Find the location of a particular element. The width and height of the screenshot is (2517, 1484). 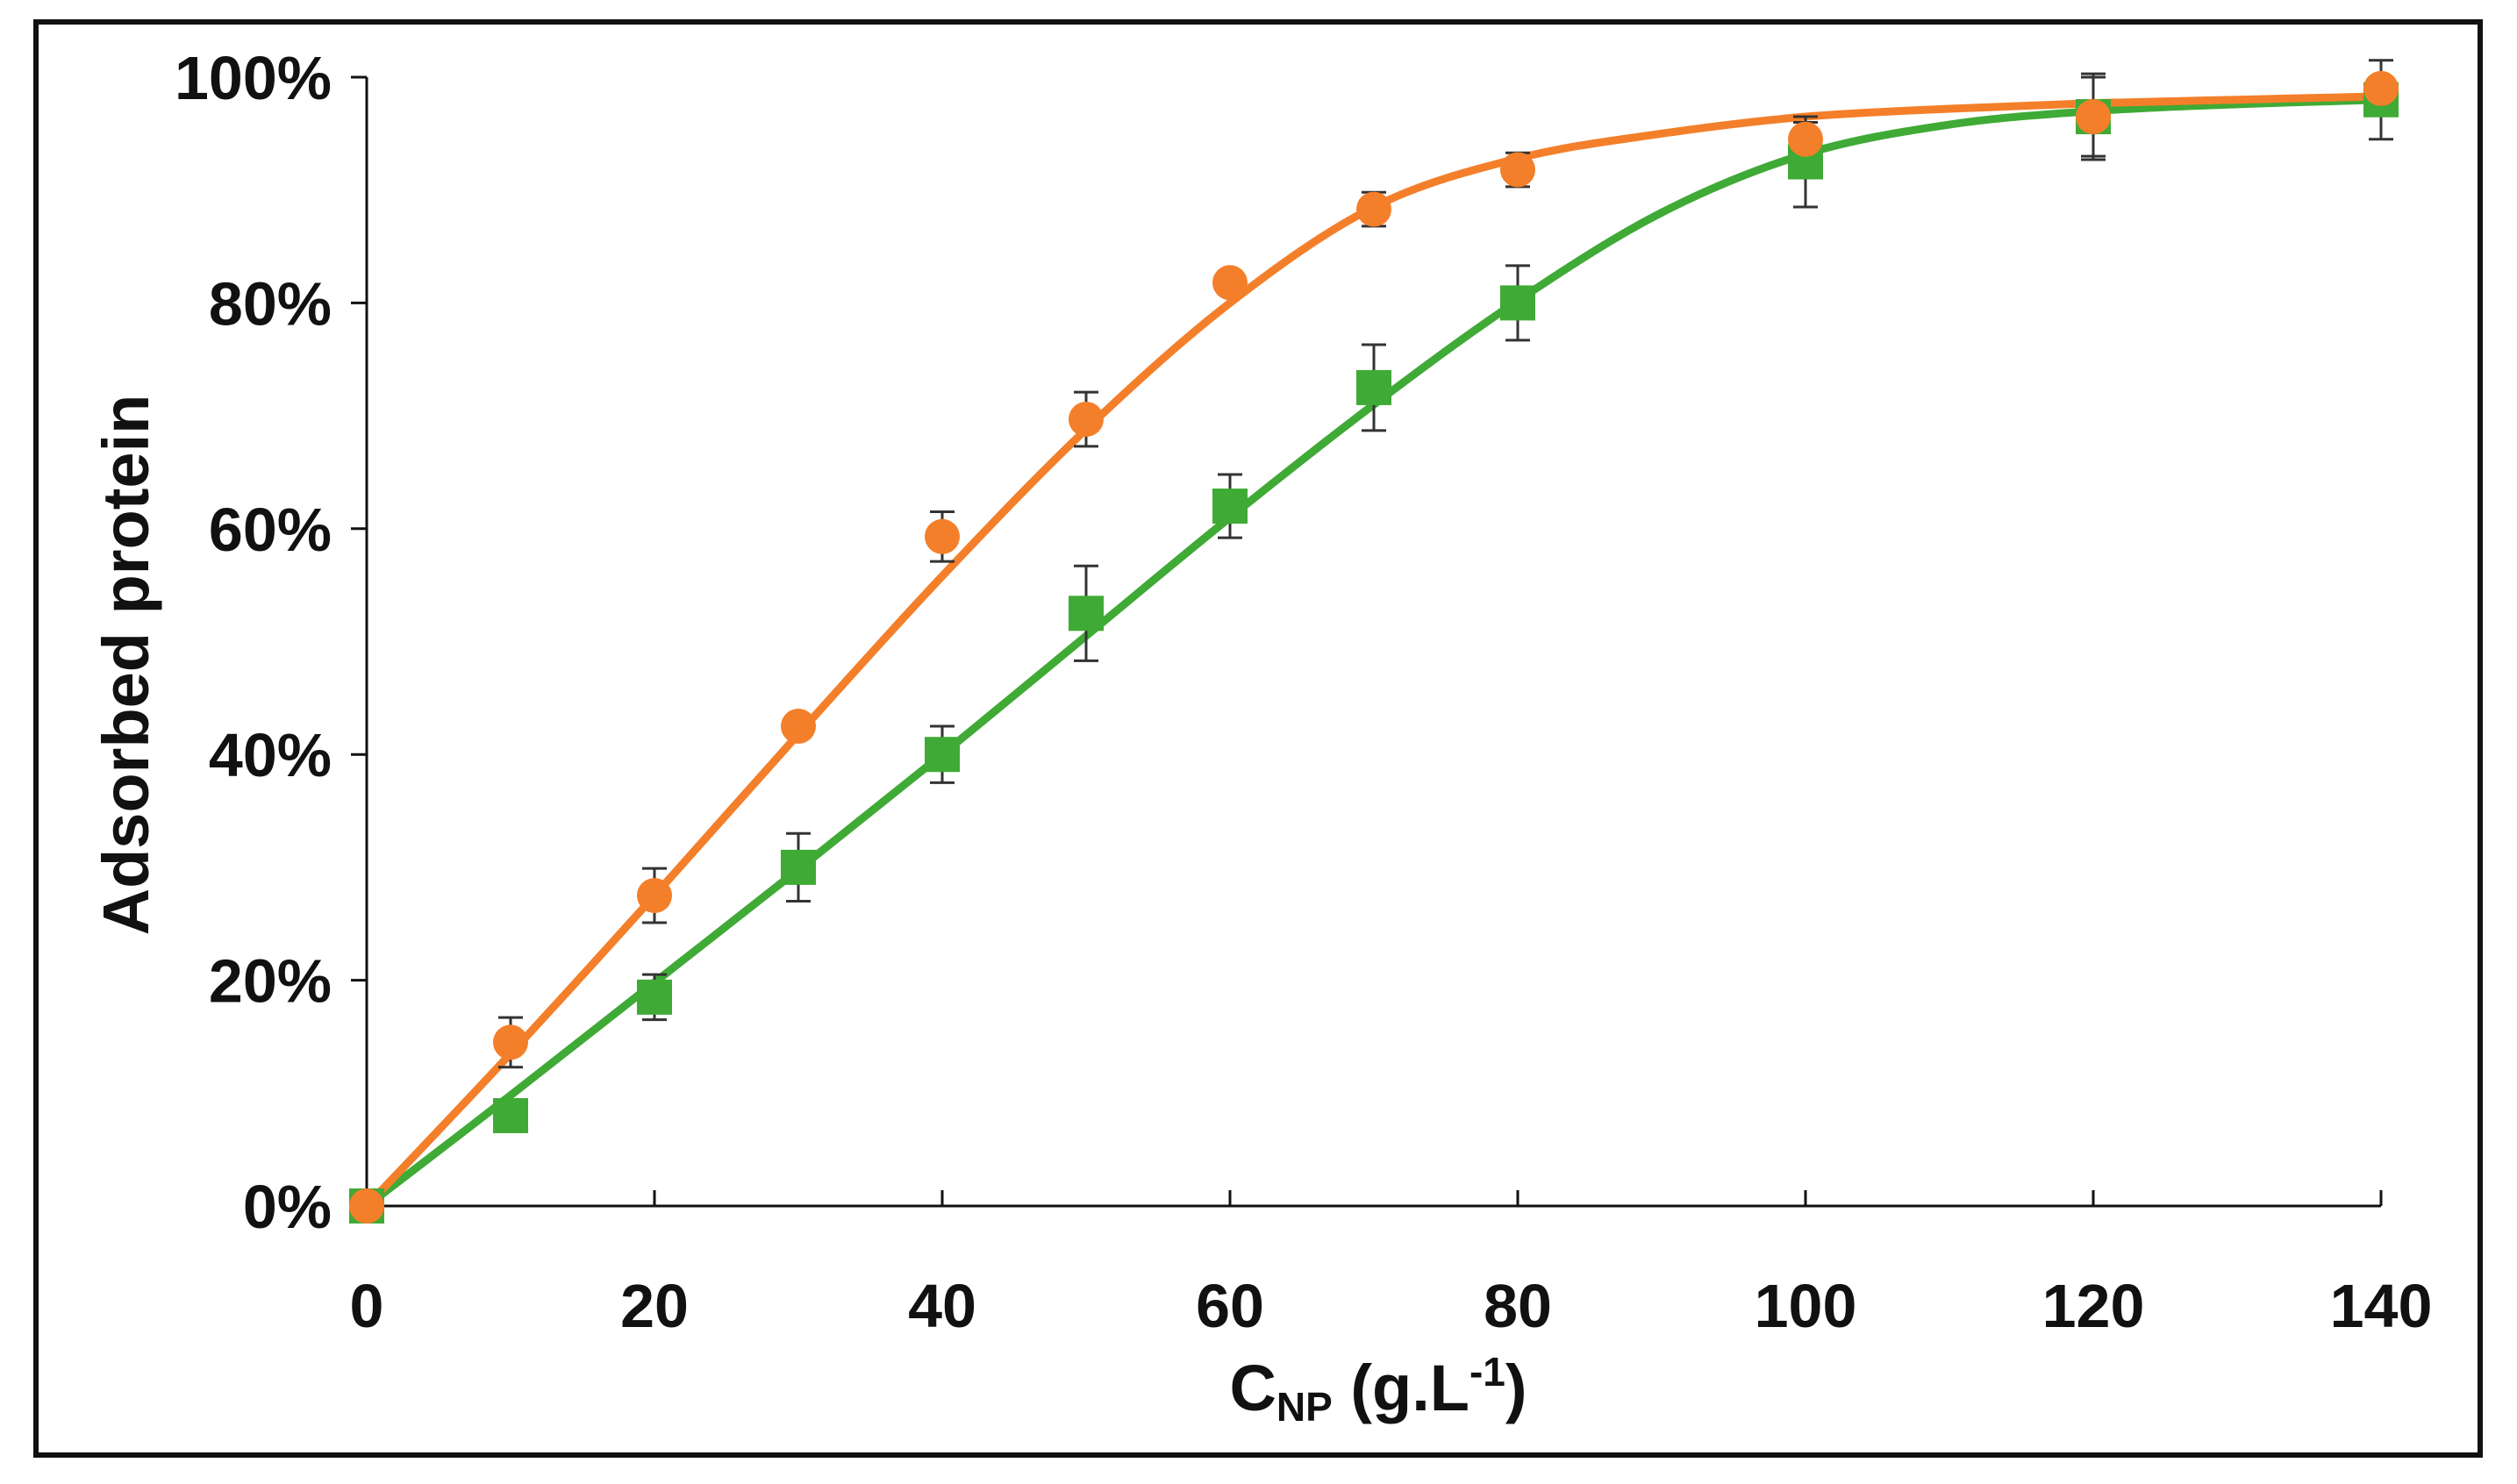

x-axis-title-sup: -1 is located at coordinates (1487, 1372).